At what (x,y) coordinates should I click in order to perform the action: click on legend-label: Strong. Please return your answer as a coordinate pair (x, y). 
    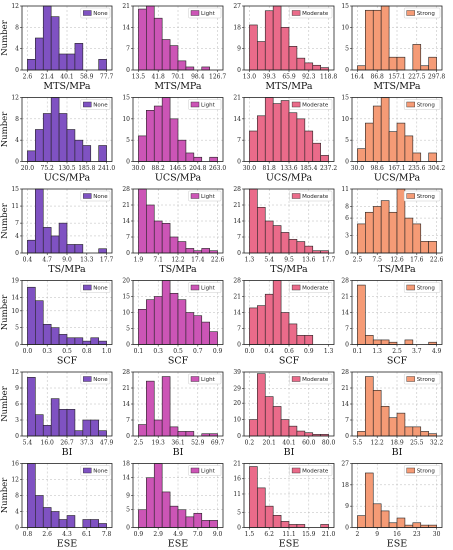
    Looking at the image, I should click on (426, 106).